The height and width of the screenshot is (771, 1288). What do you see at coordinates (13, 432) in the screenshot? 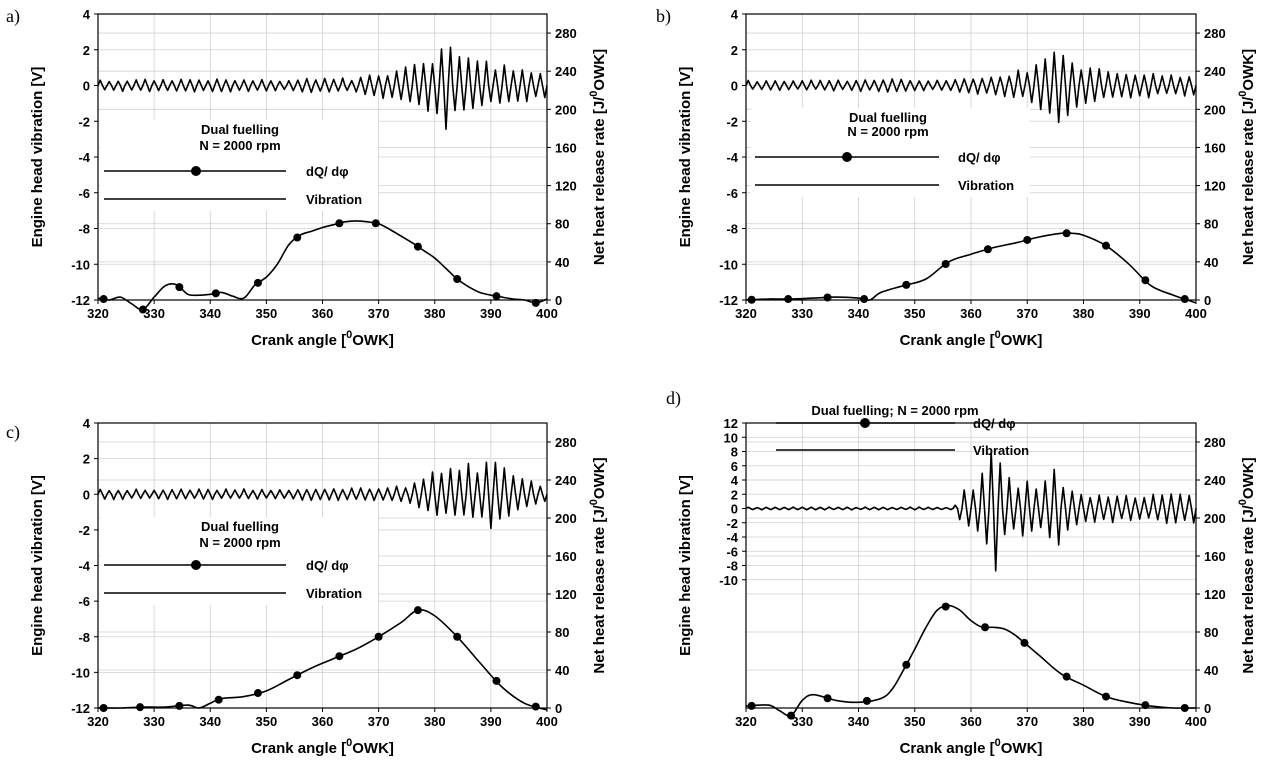
I see `panel-letter: c)` at bounding box center [13, 432].